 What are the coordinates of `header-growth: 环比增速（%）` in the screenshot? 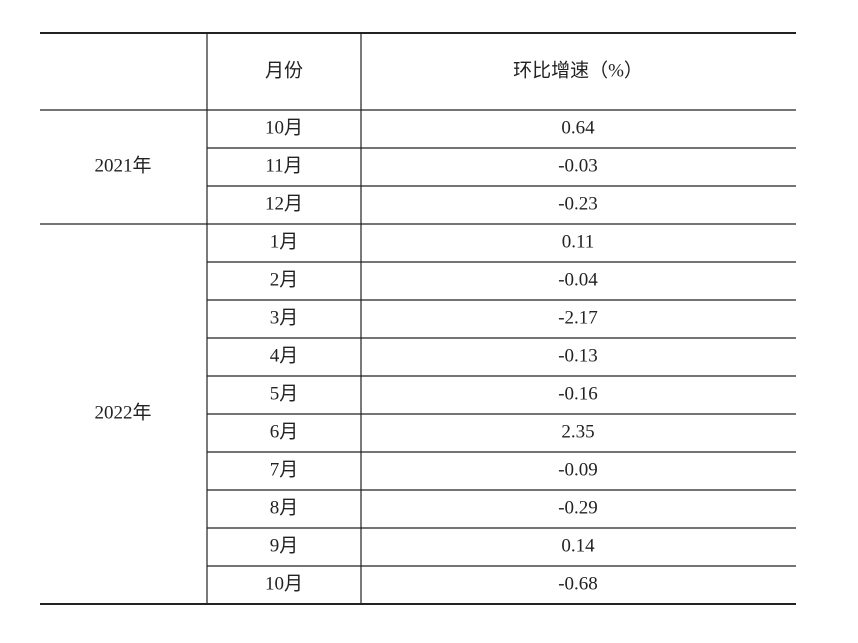 It's located at (578, 70).